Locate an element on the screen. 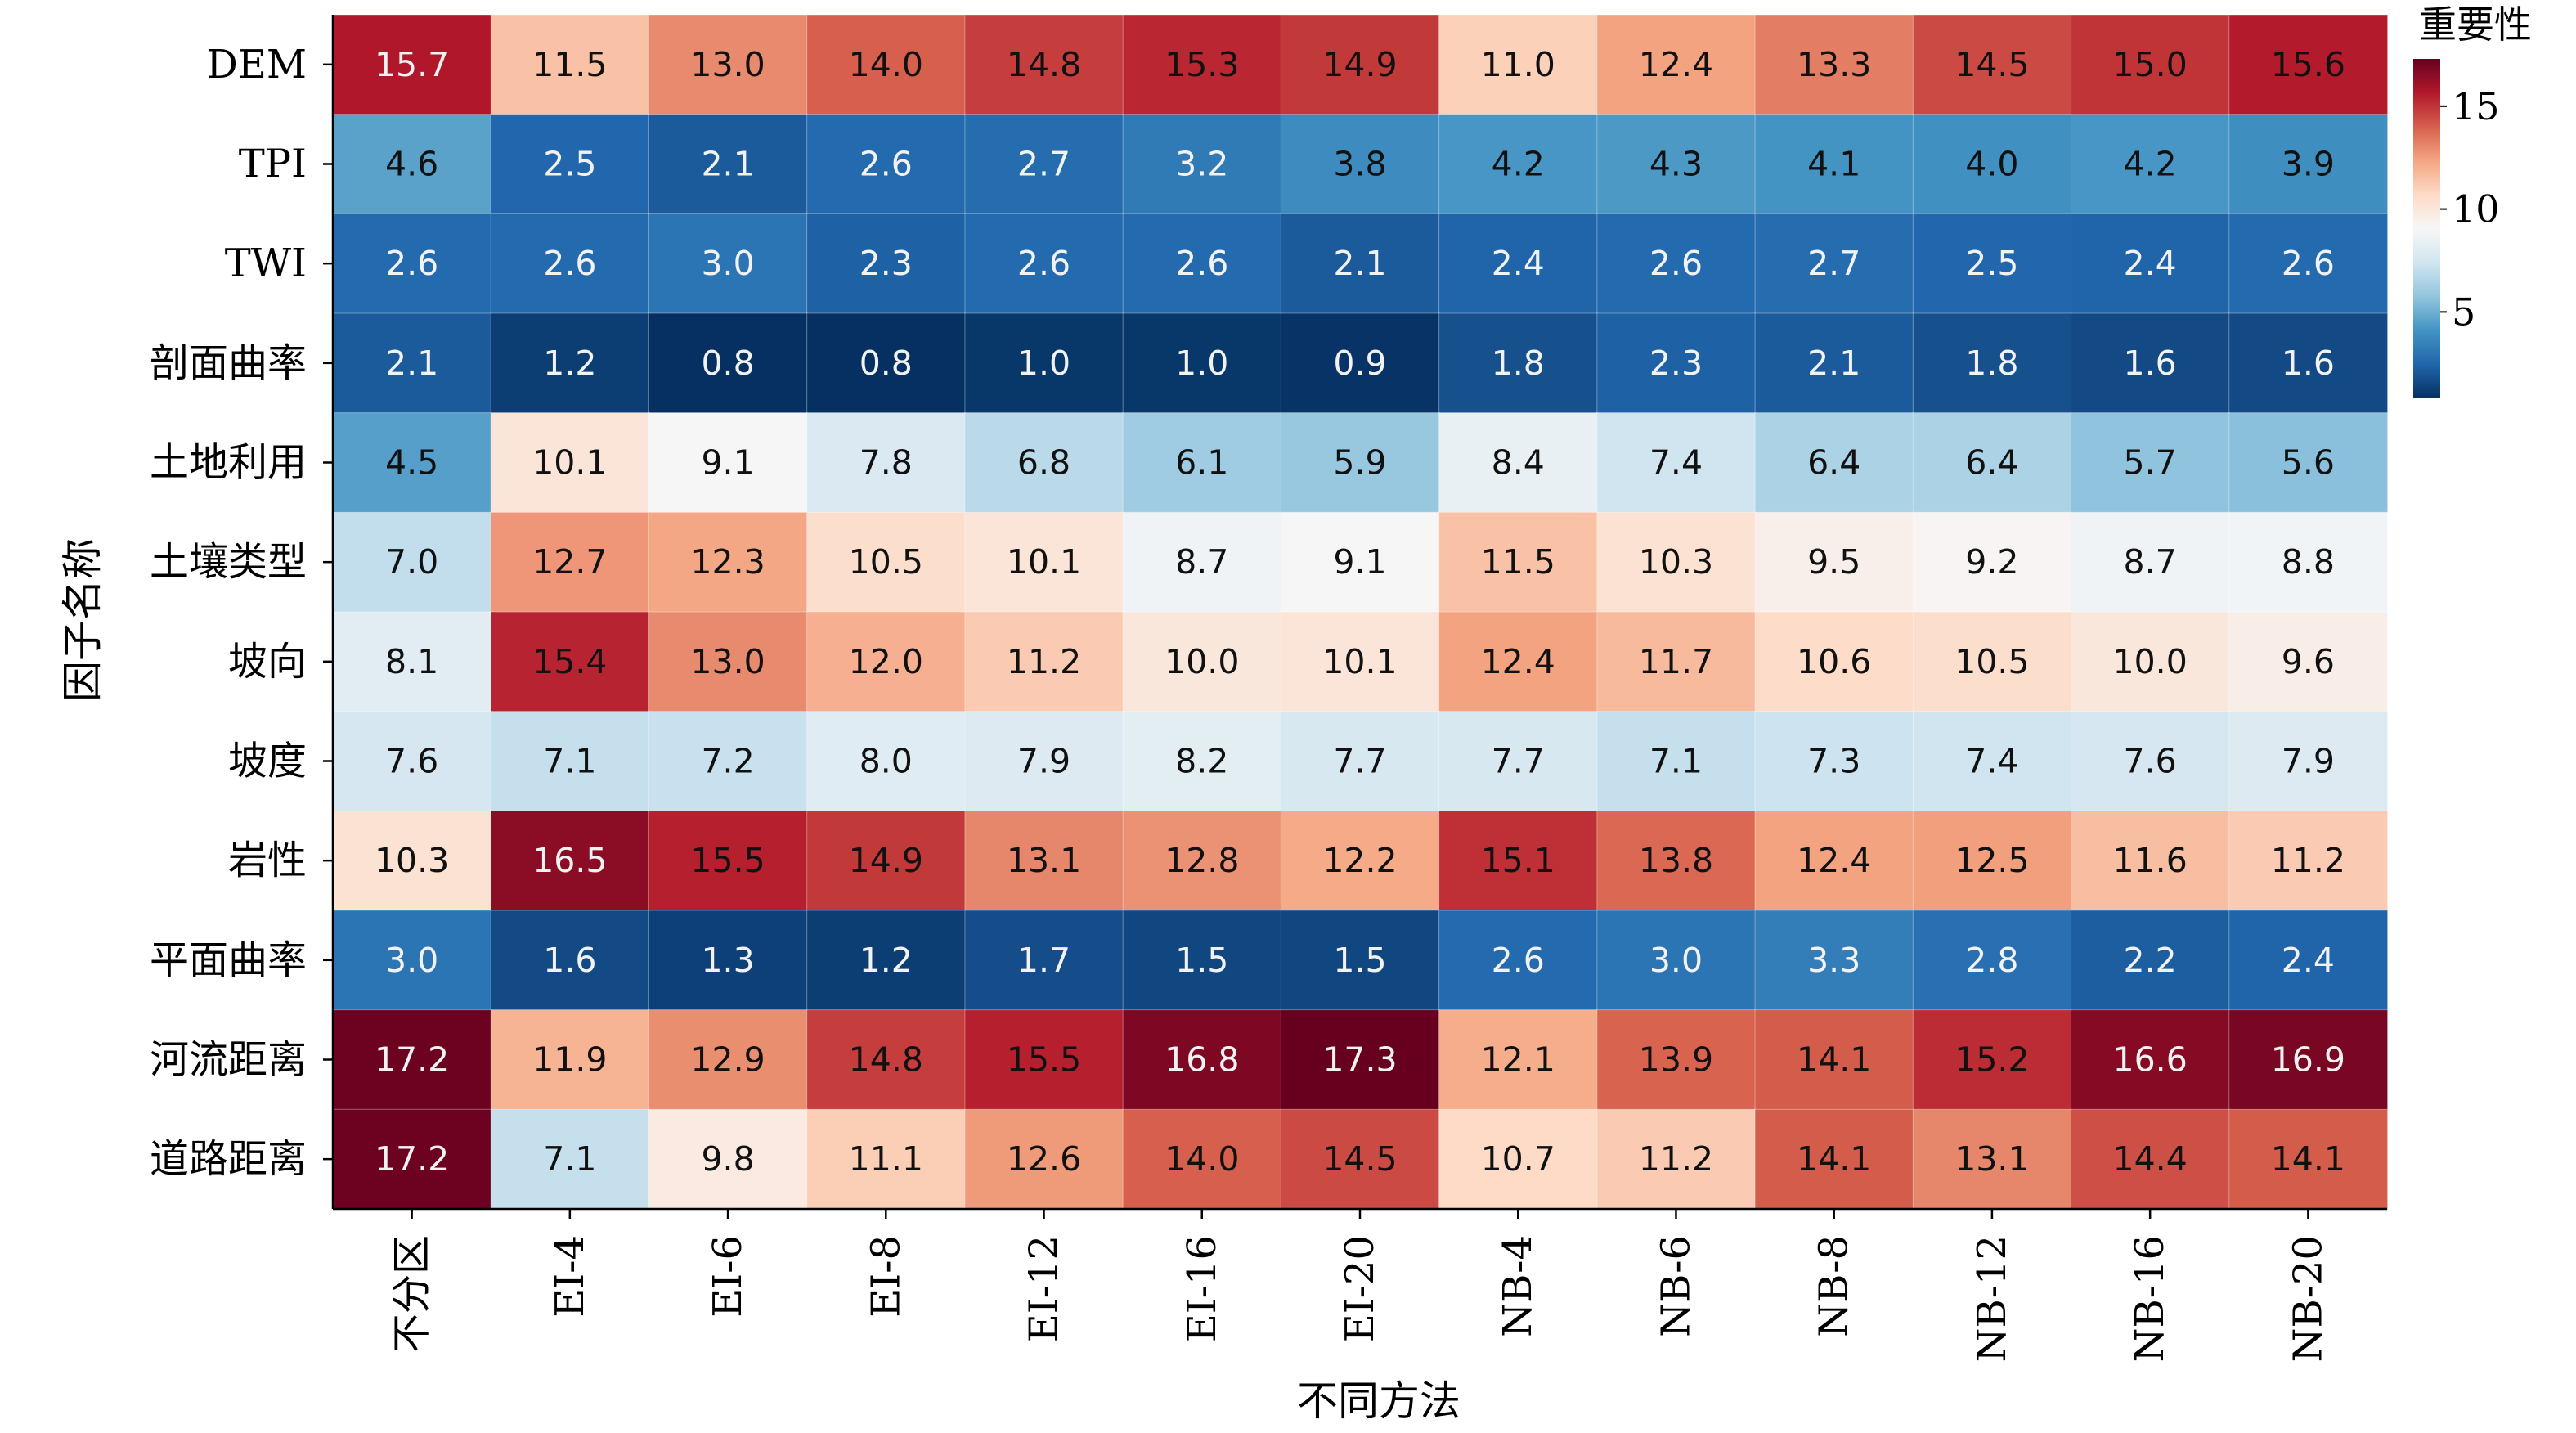 This screenshot has height=1433, width=2576. heatmap-cell-value: 8.2 is located at coordinates (1201, 761).